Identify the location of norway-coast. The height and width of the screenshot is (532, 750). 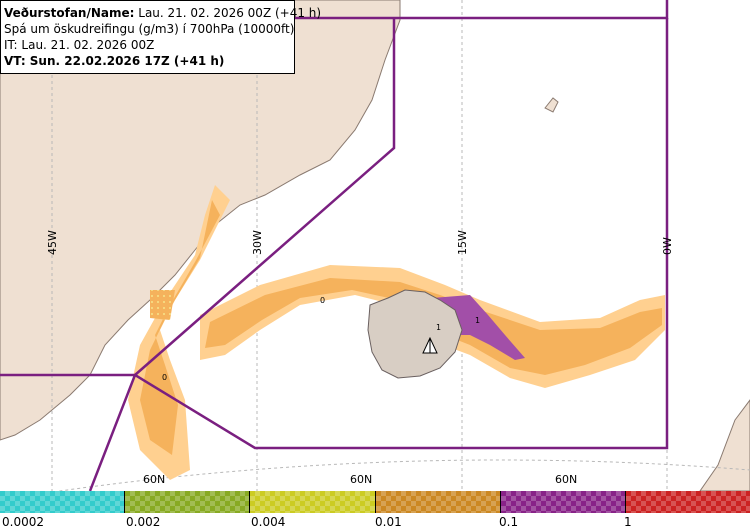
(724, 445).